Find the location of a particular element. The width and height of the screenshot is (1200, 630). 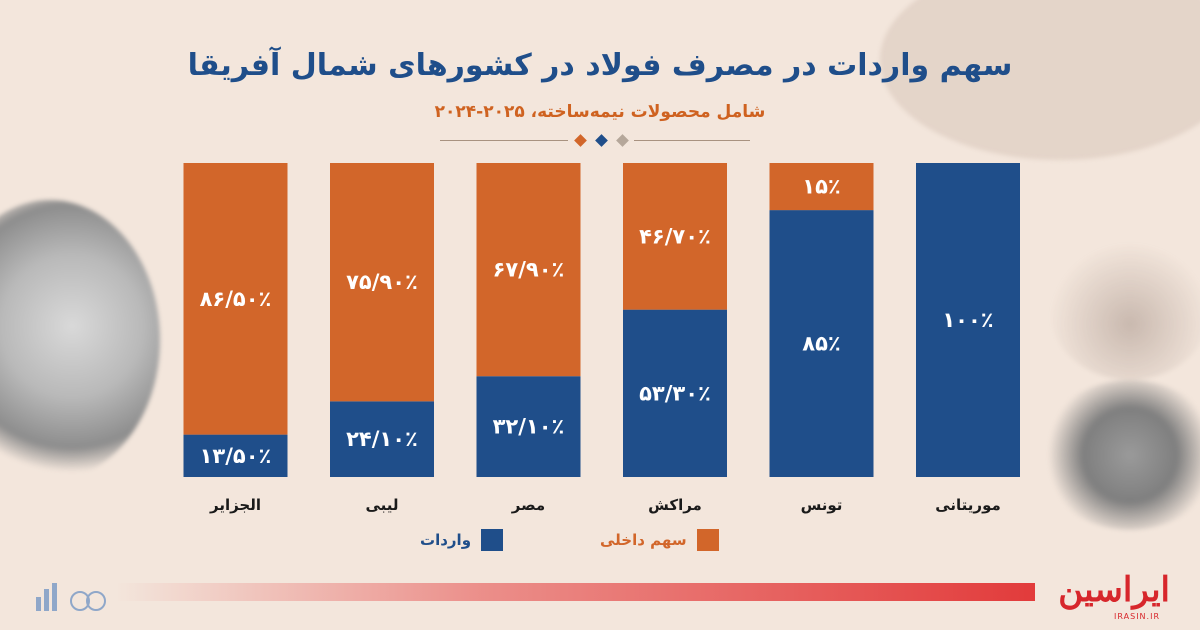

data-label-domestic-5: ۸۶/۵۰٪ is located at coordinates (236, 299).